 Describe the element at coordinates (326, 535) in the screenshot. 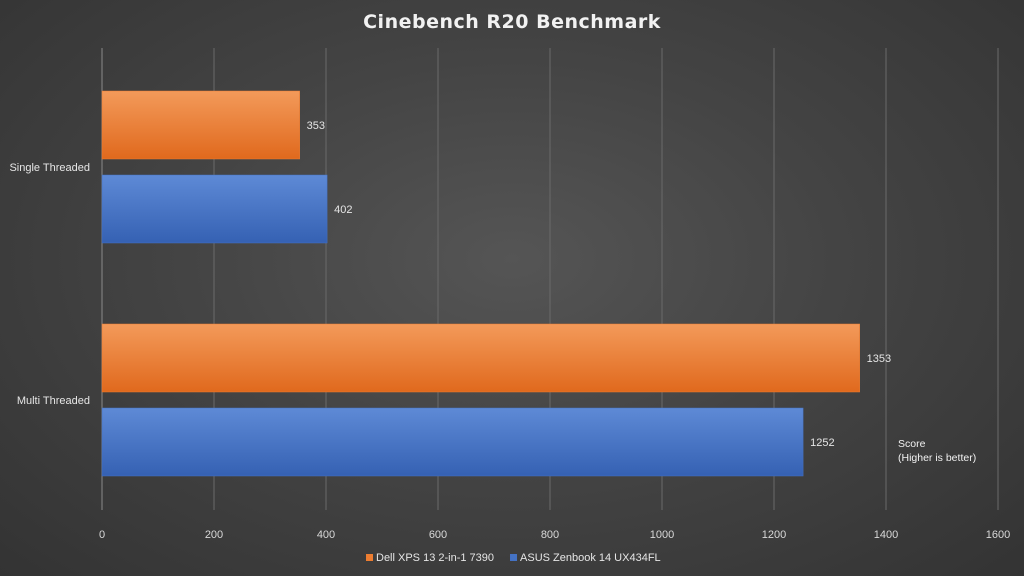

I see `x-tick-label: 400` at that location.